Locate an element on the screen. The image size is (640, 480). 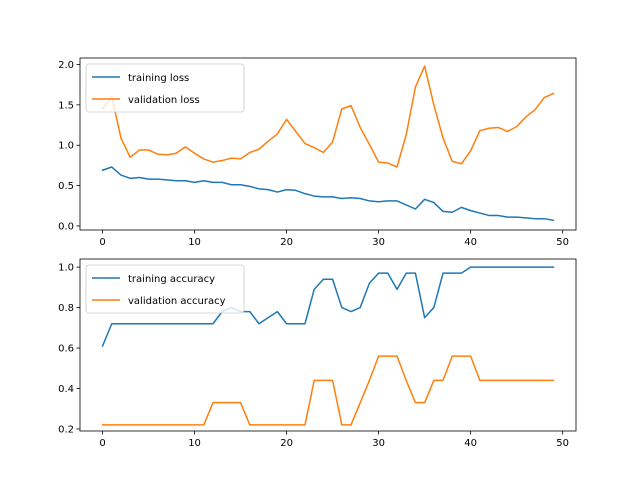
y-tick-label: 0.8 is located at coordinates (66, 308).